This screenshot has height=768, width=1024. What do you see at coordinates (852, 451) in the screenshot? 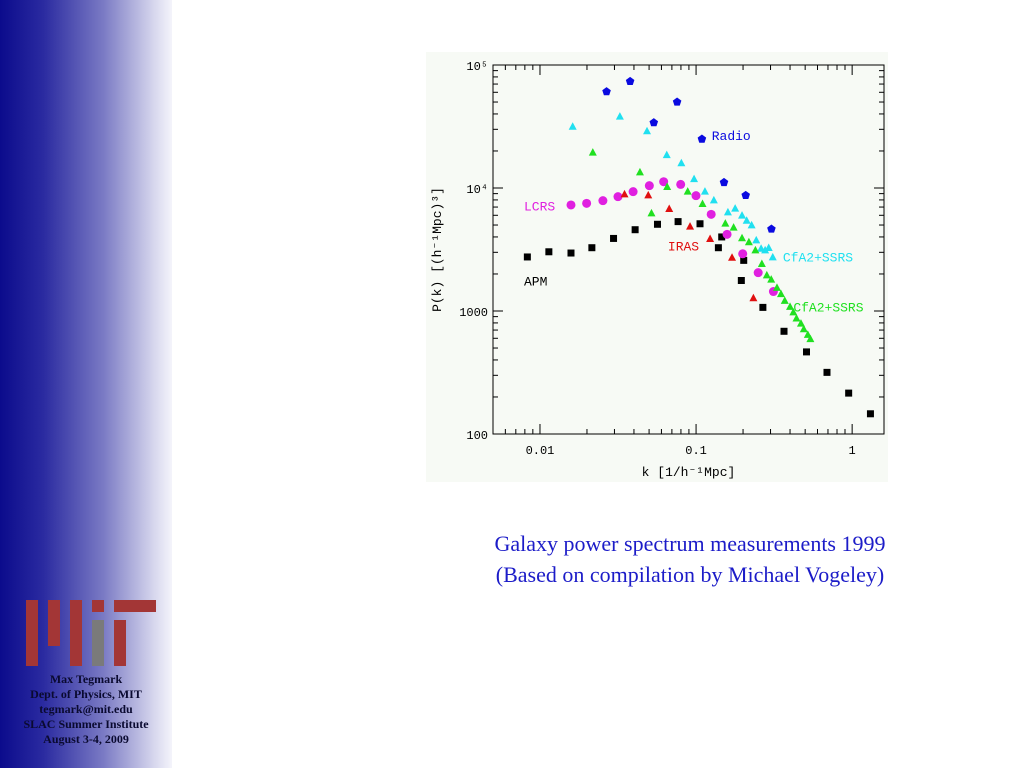
I see `x-tick-label: 1` at bounding box center [852, 451].